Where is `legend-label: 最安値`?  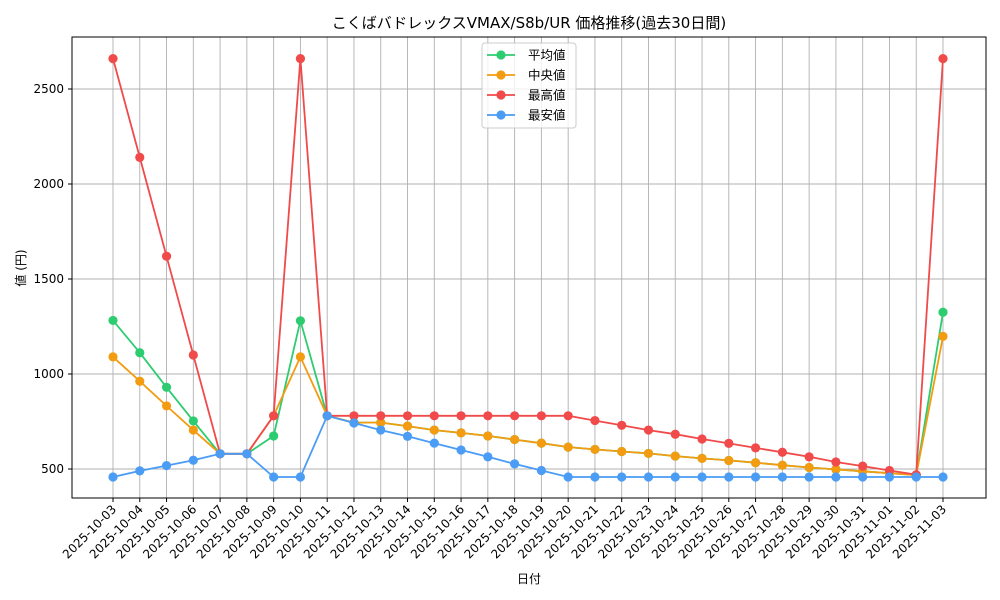
legend-label: 最安値 is located at coordinates (547, 115).